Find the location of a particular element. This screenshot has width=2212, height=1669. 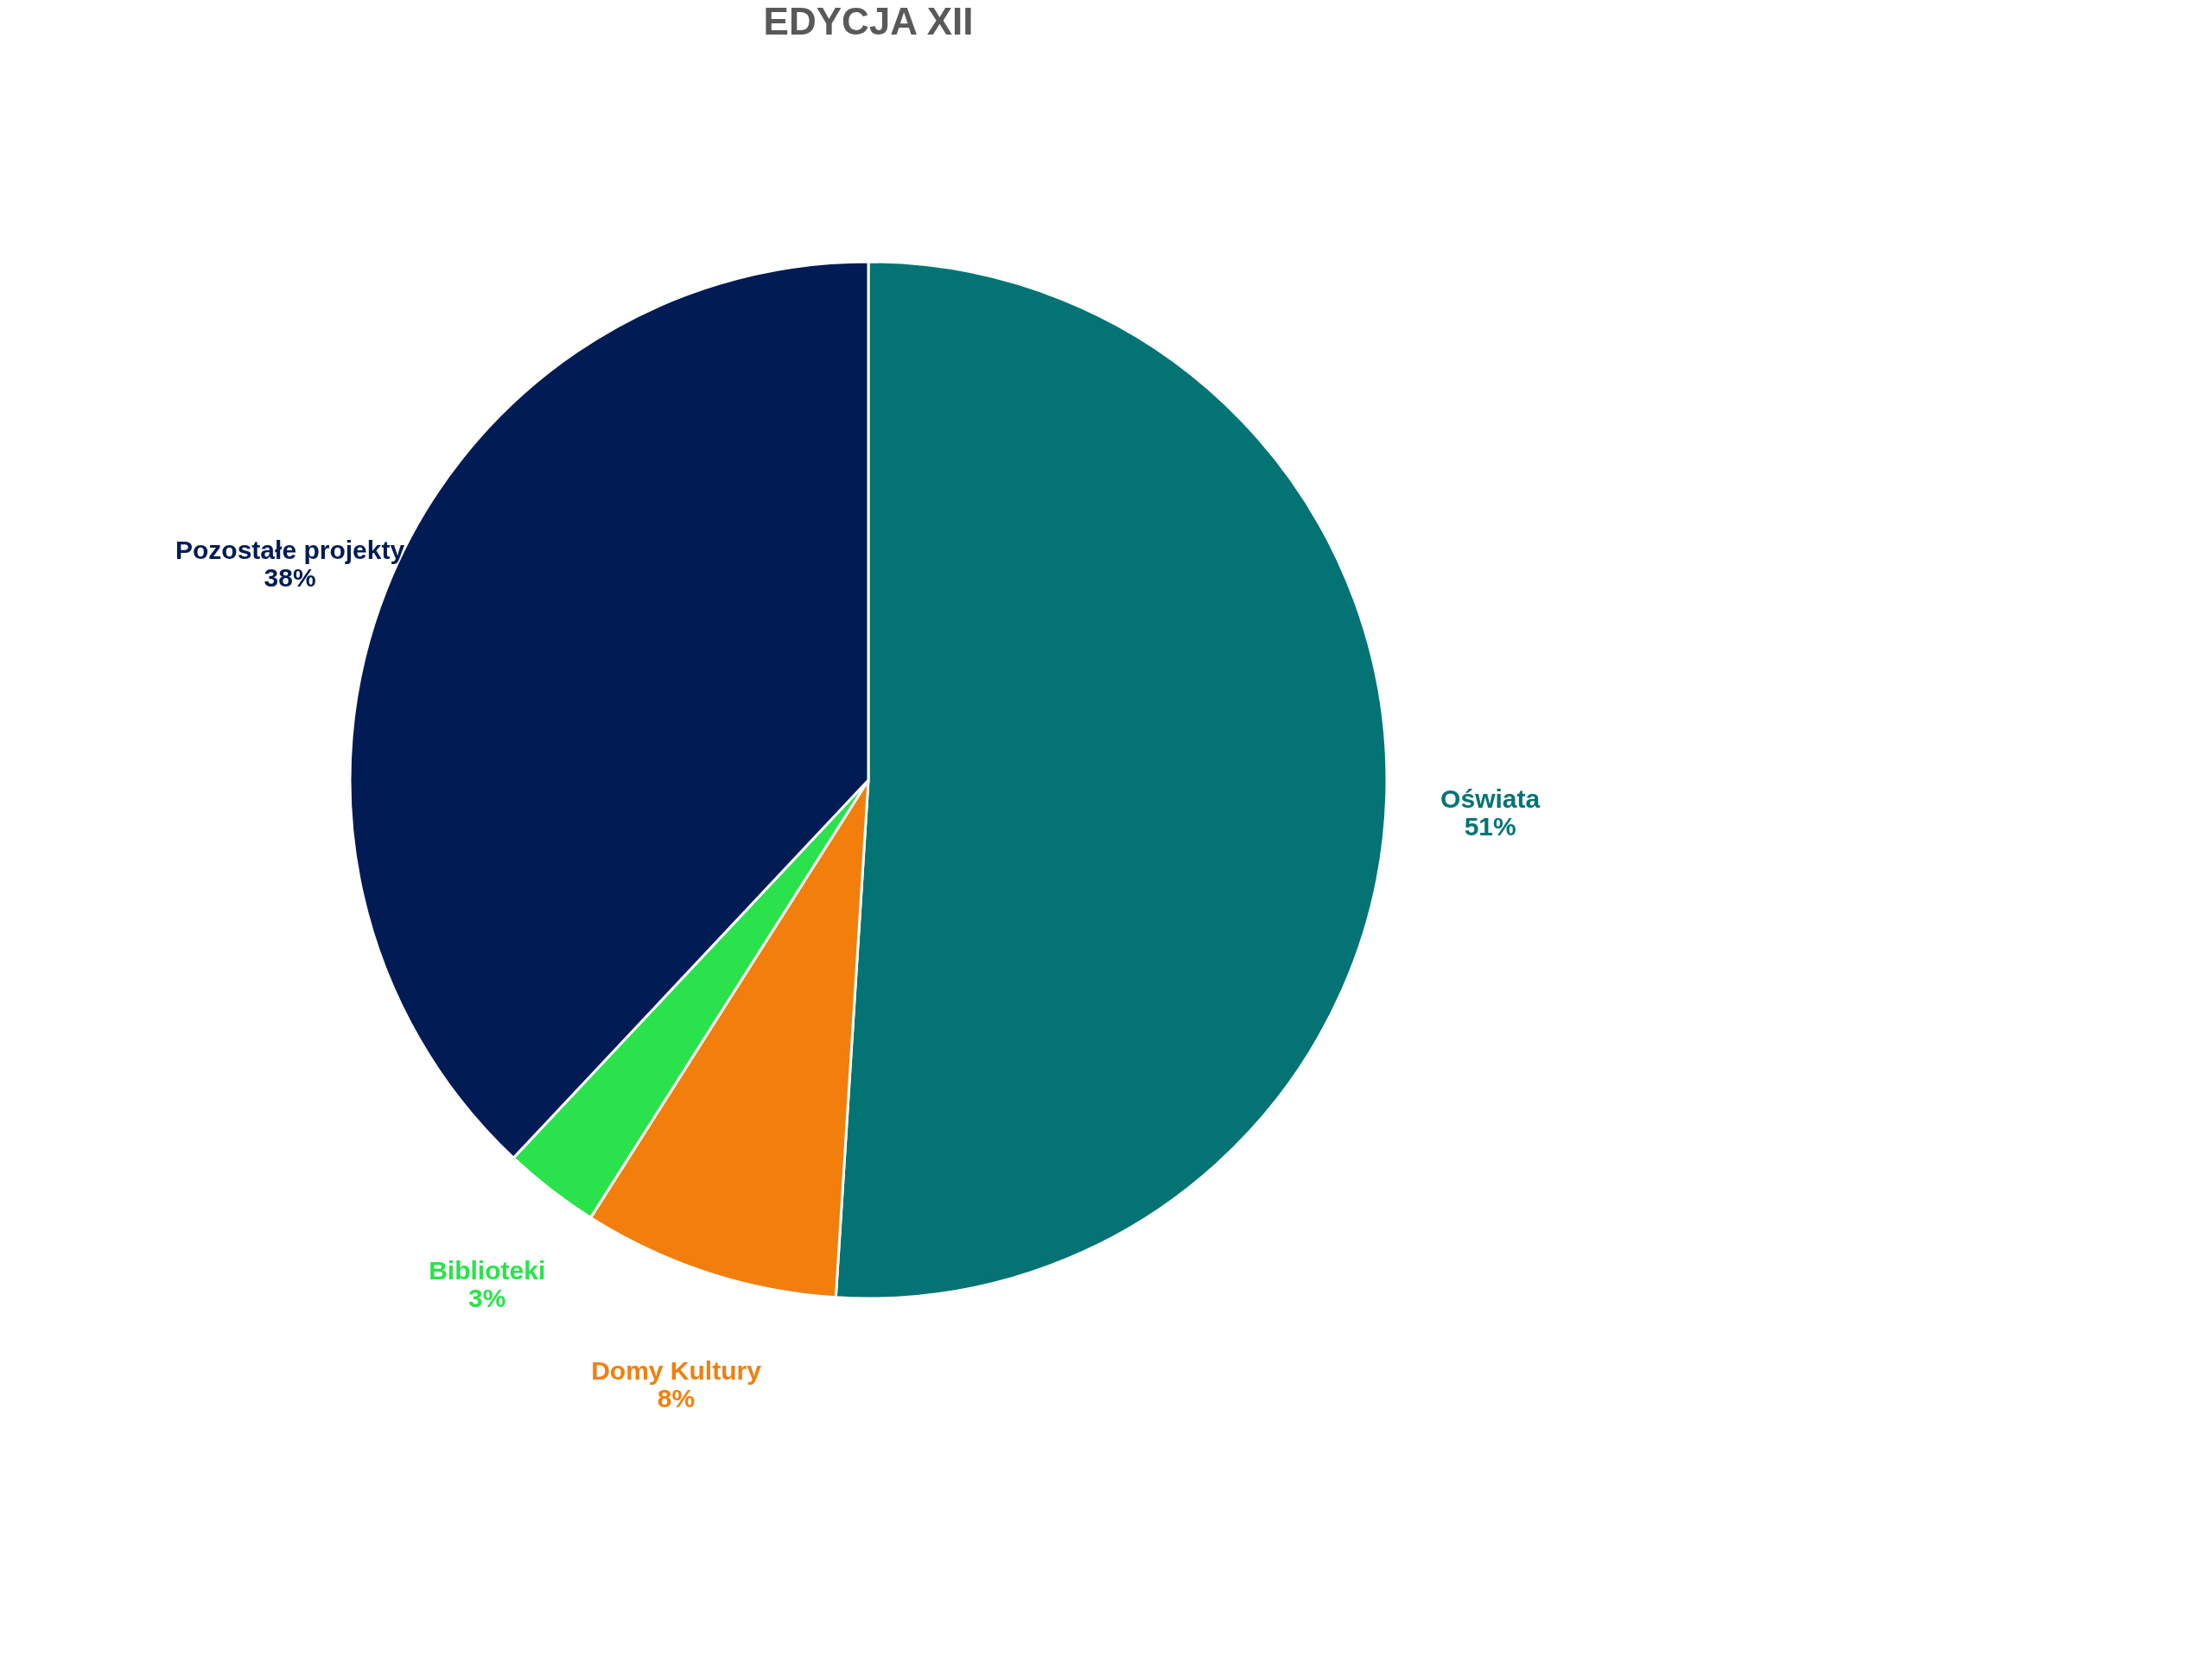

slice-label: Biblioteki is located at coordinates (487, 1270).